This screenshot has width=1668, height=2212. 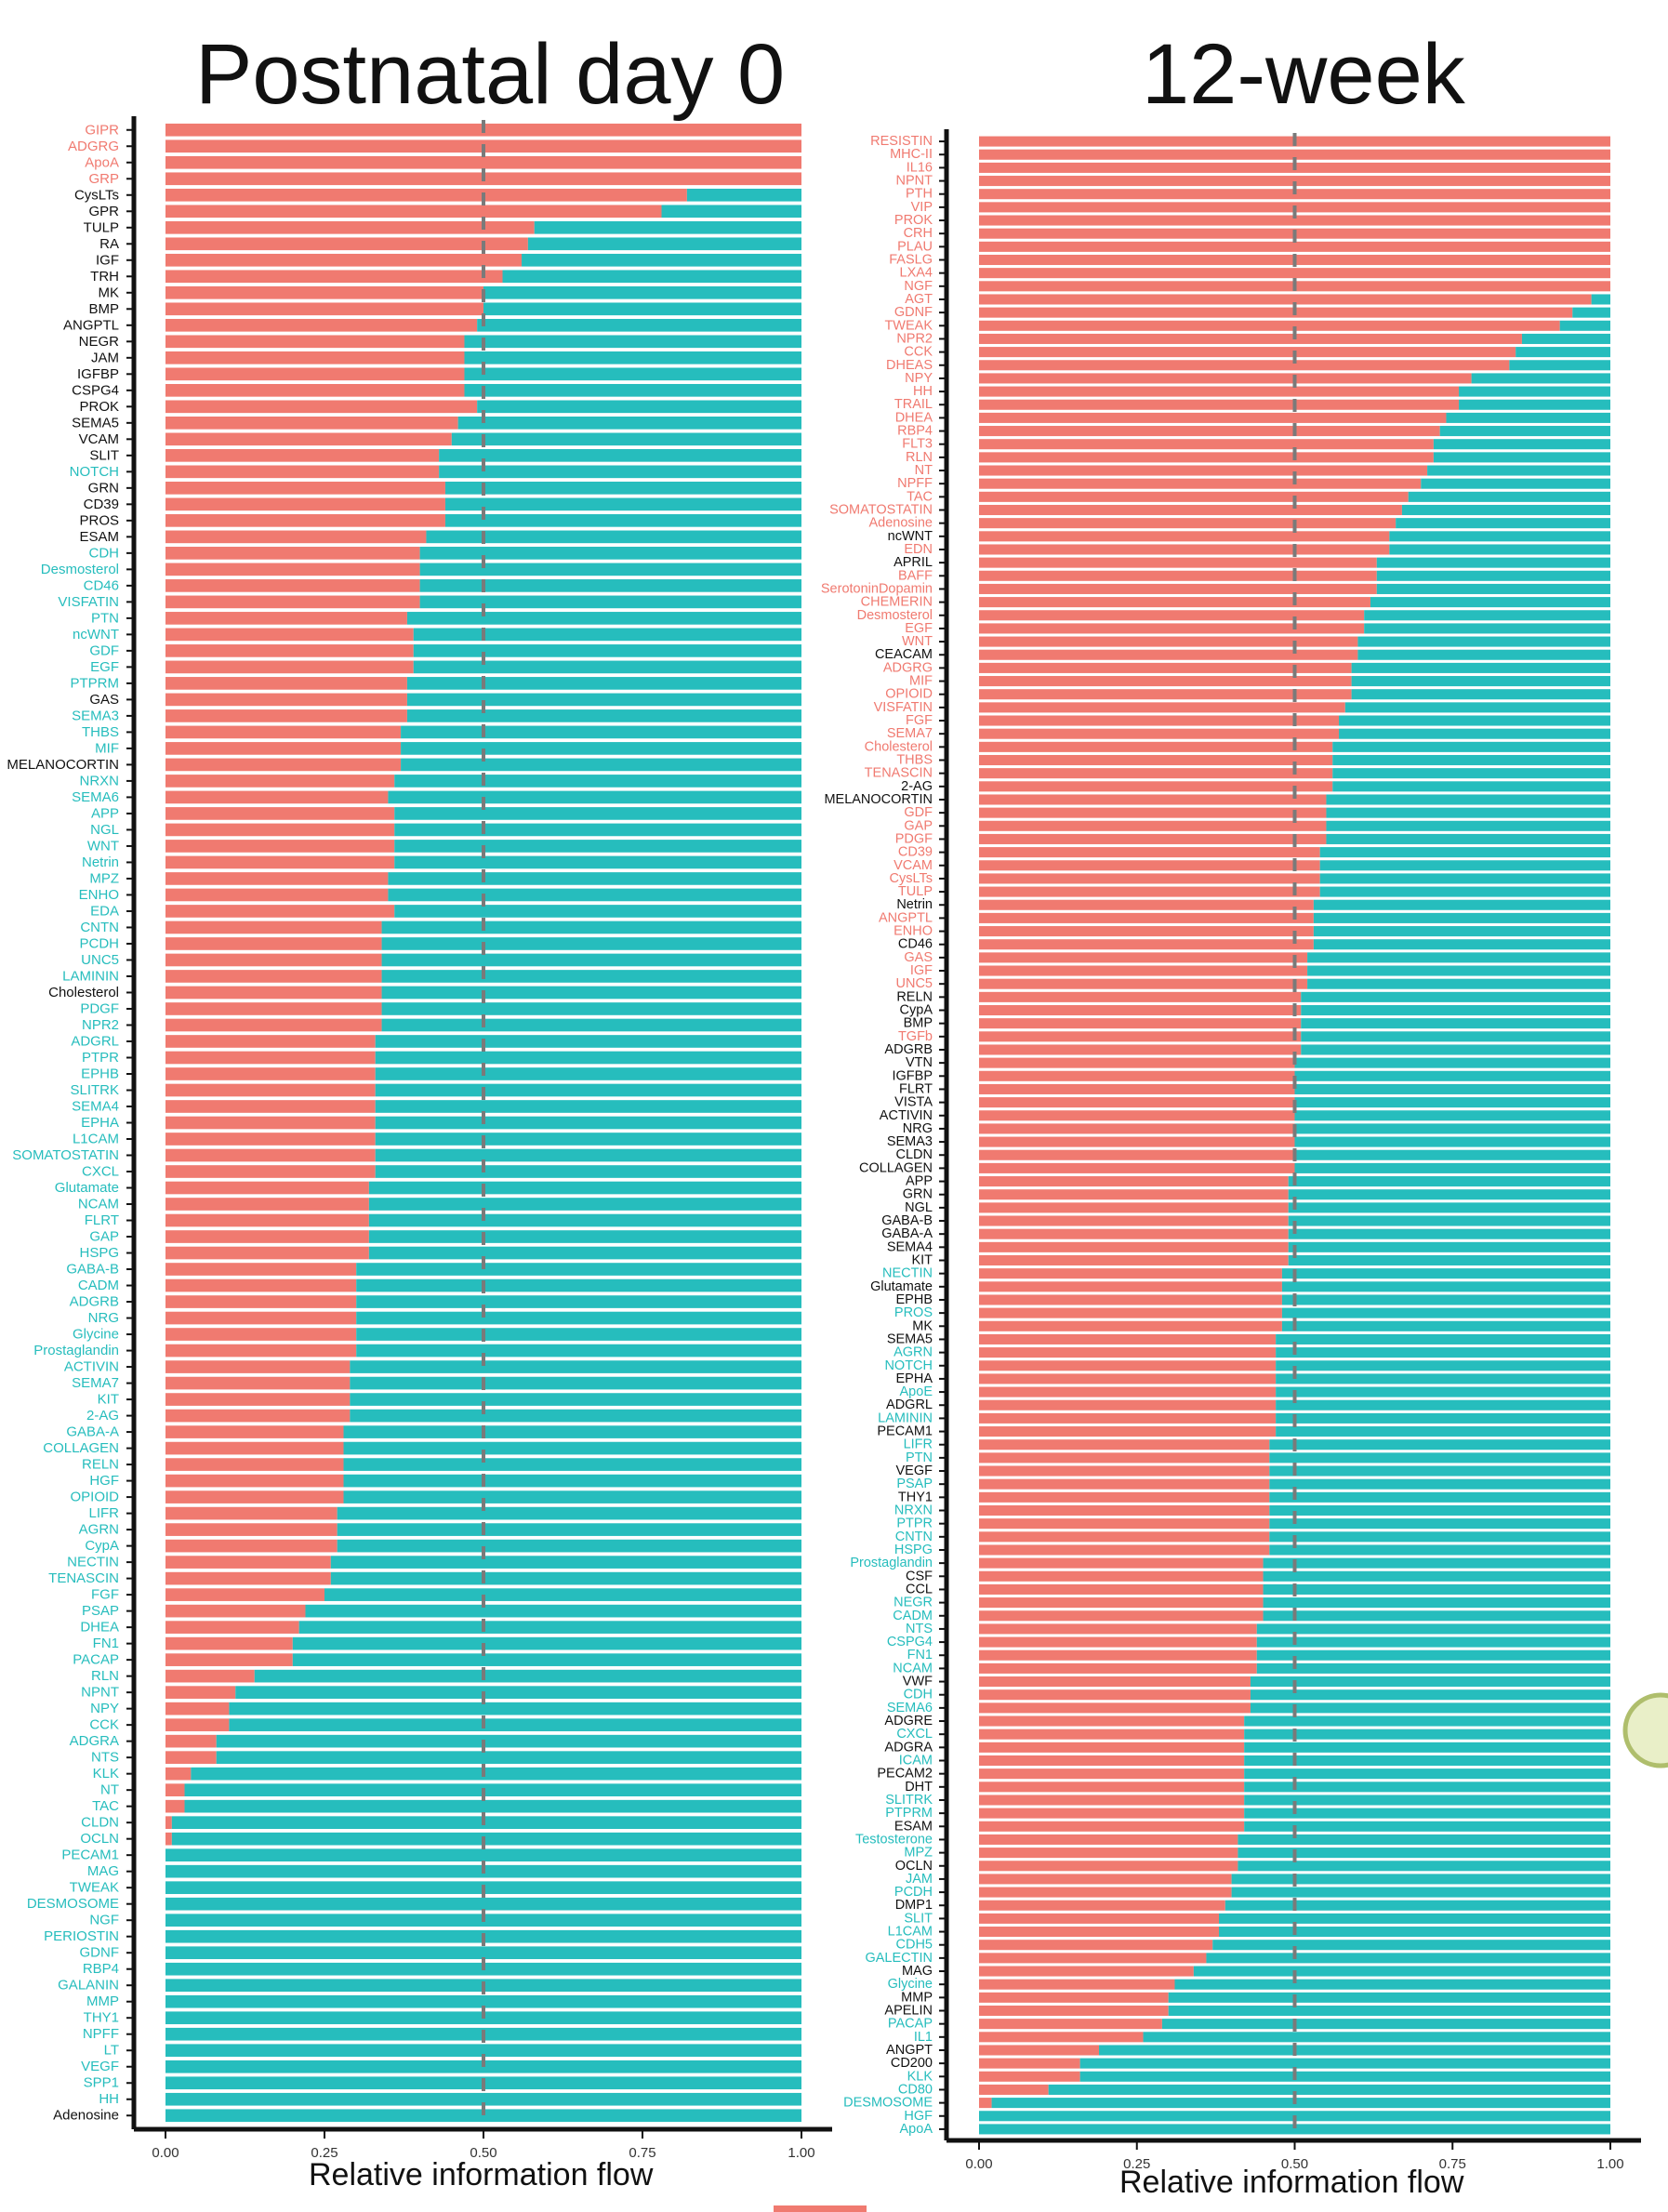 What do you see at coordinates (1291, 2182) in the screenshot?
I see `panel-right-x-axis-label: Relative information flow` at bounding box center [1291, 2182].